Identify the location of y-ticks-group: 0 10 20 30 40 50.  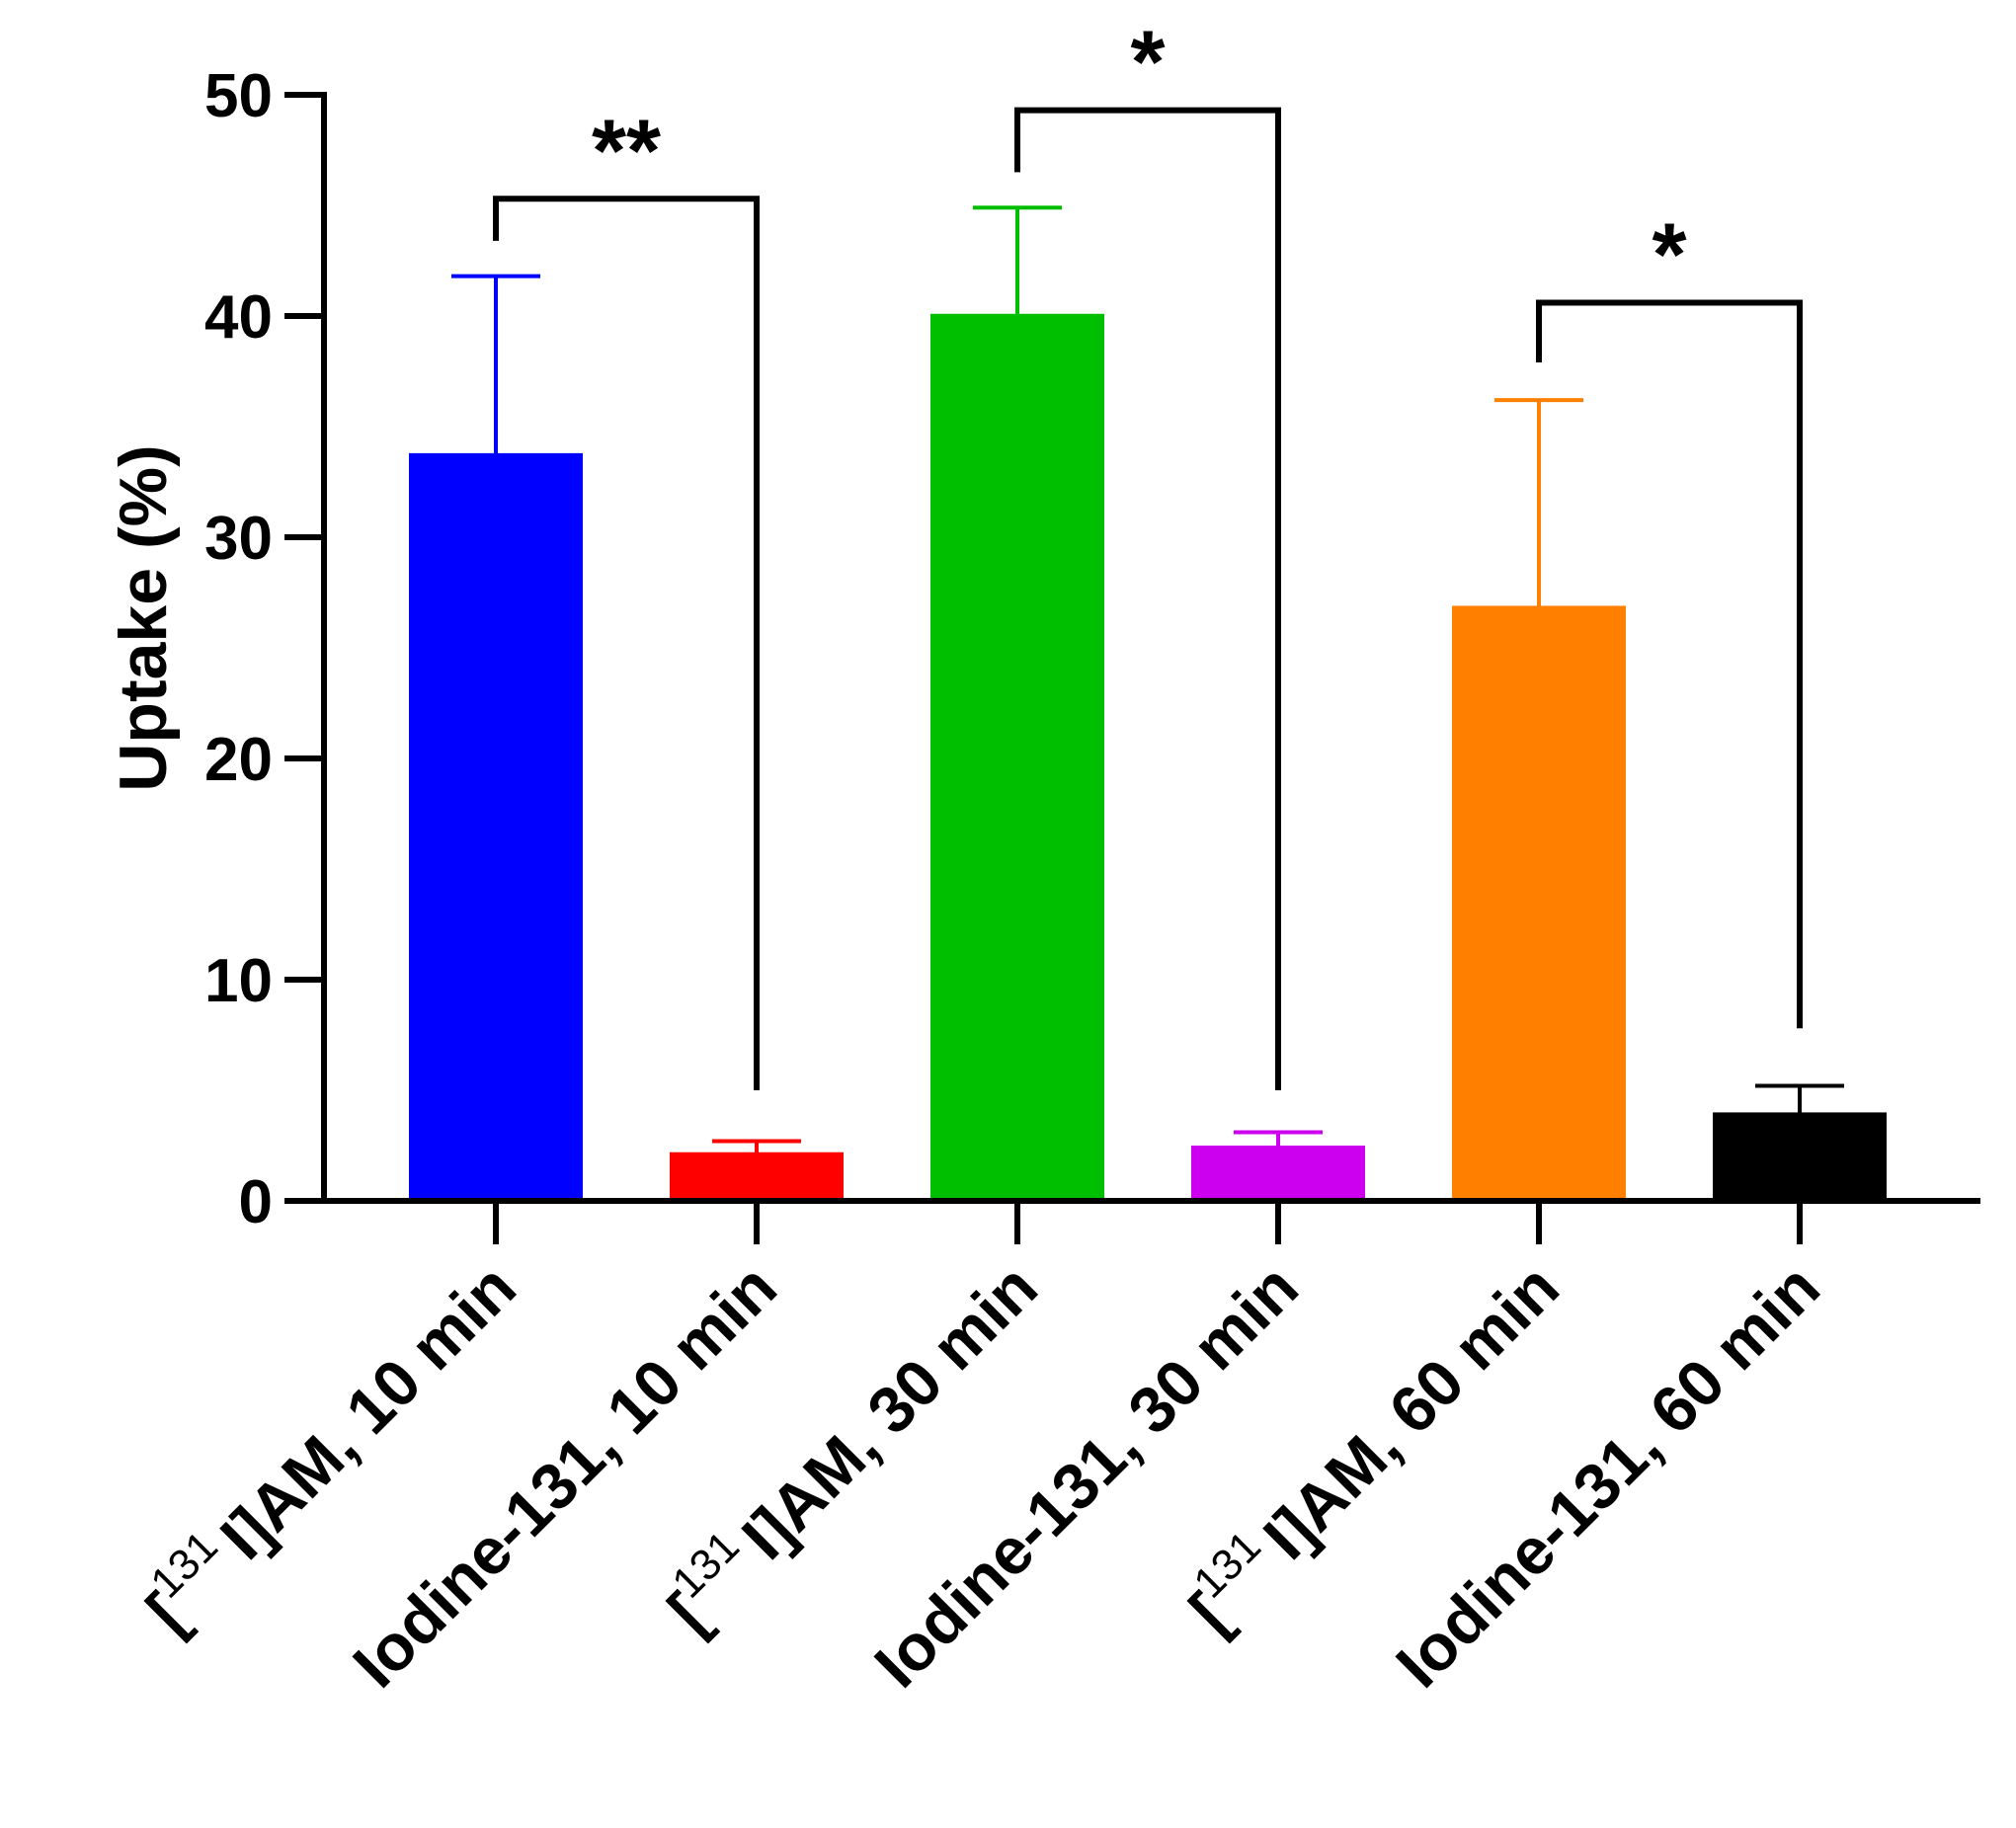
(264, 649).